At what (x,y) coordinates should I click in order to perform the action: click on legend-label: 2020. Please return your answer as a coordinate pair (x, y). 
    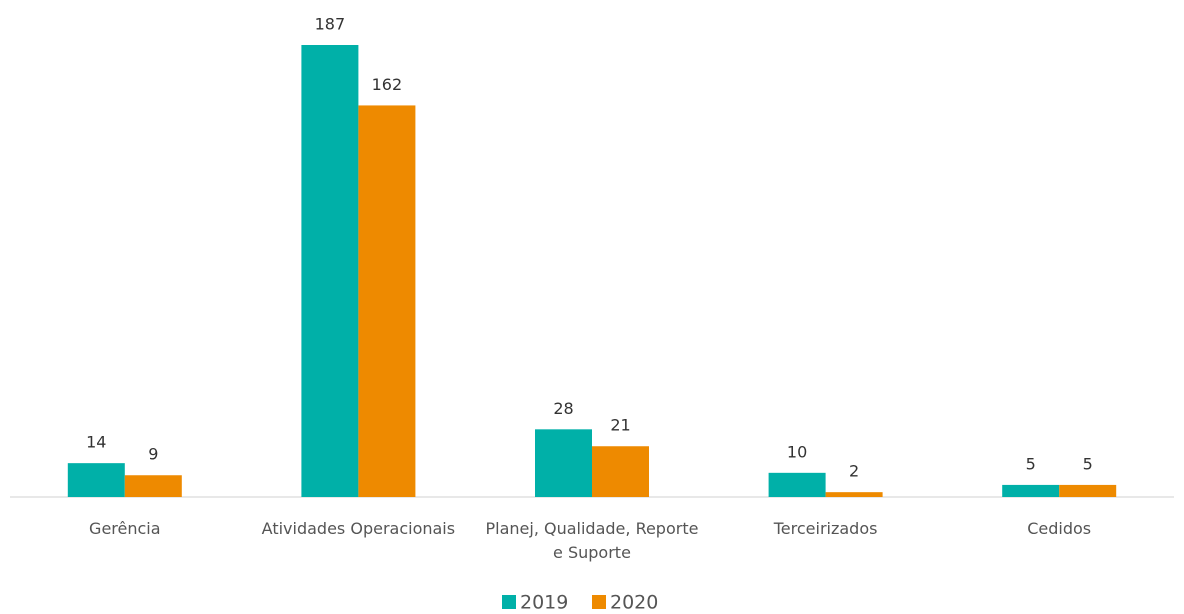
    Looking at the image, I should click on (634, 603).